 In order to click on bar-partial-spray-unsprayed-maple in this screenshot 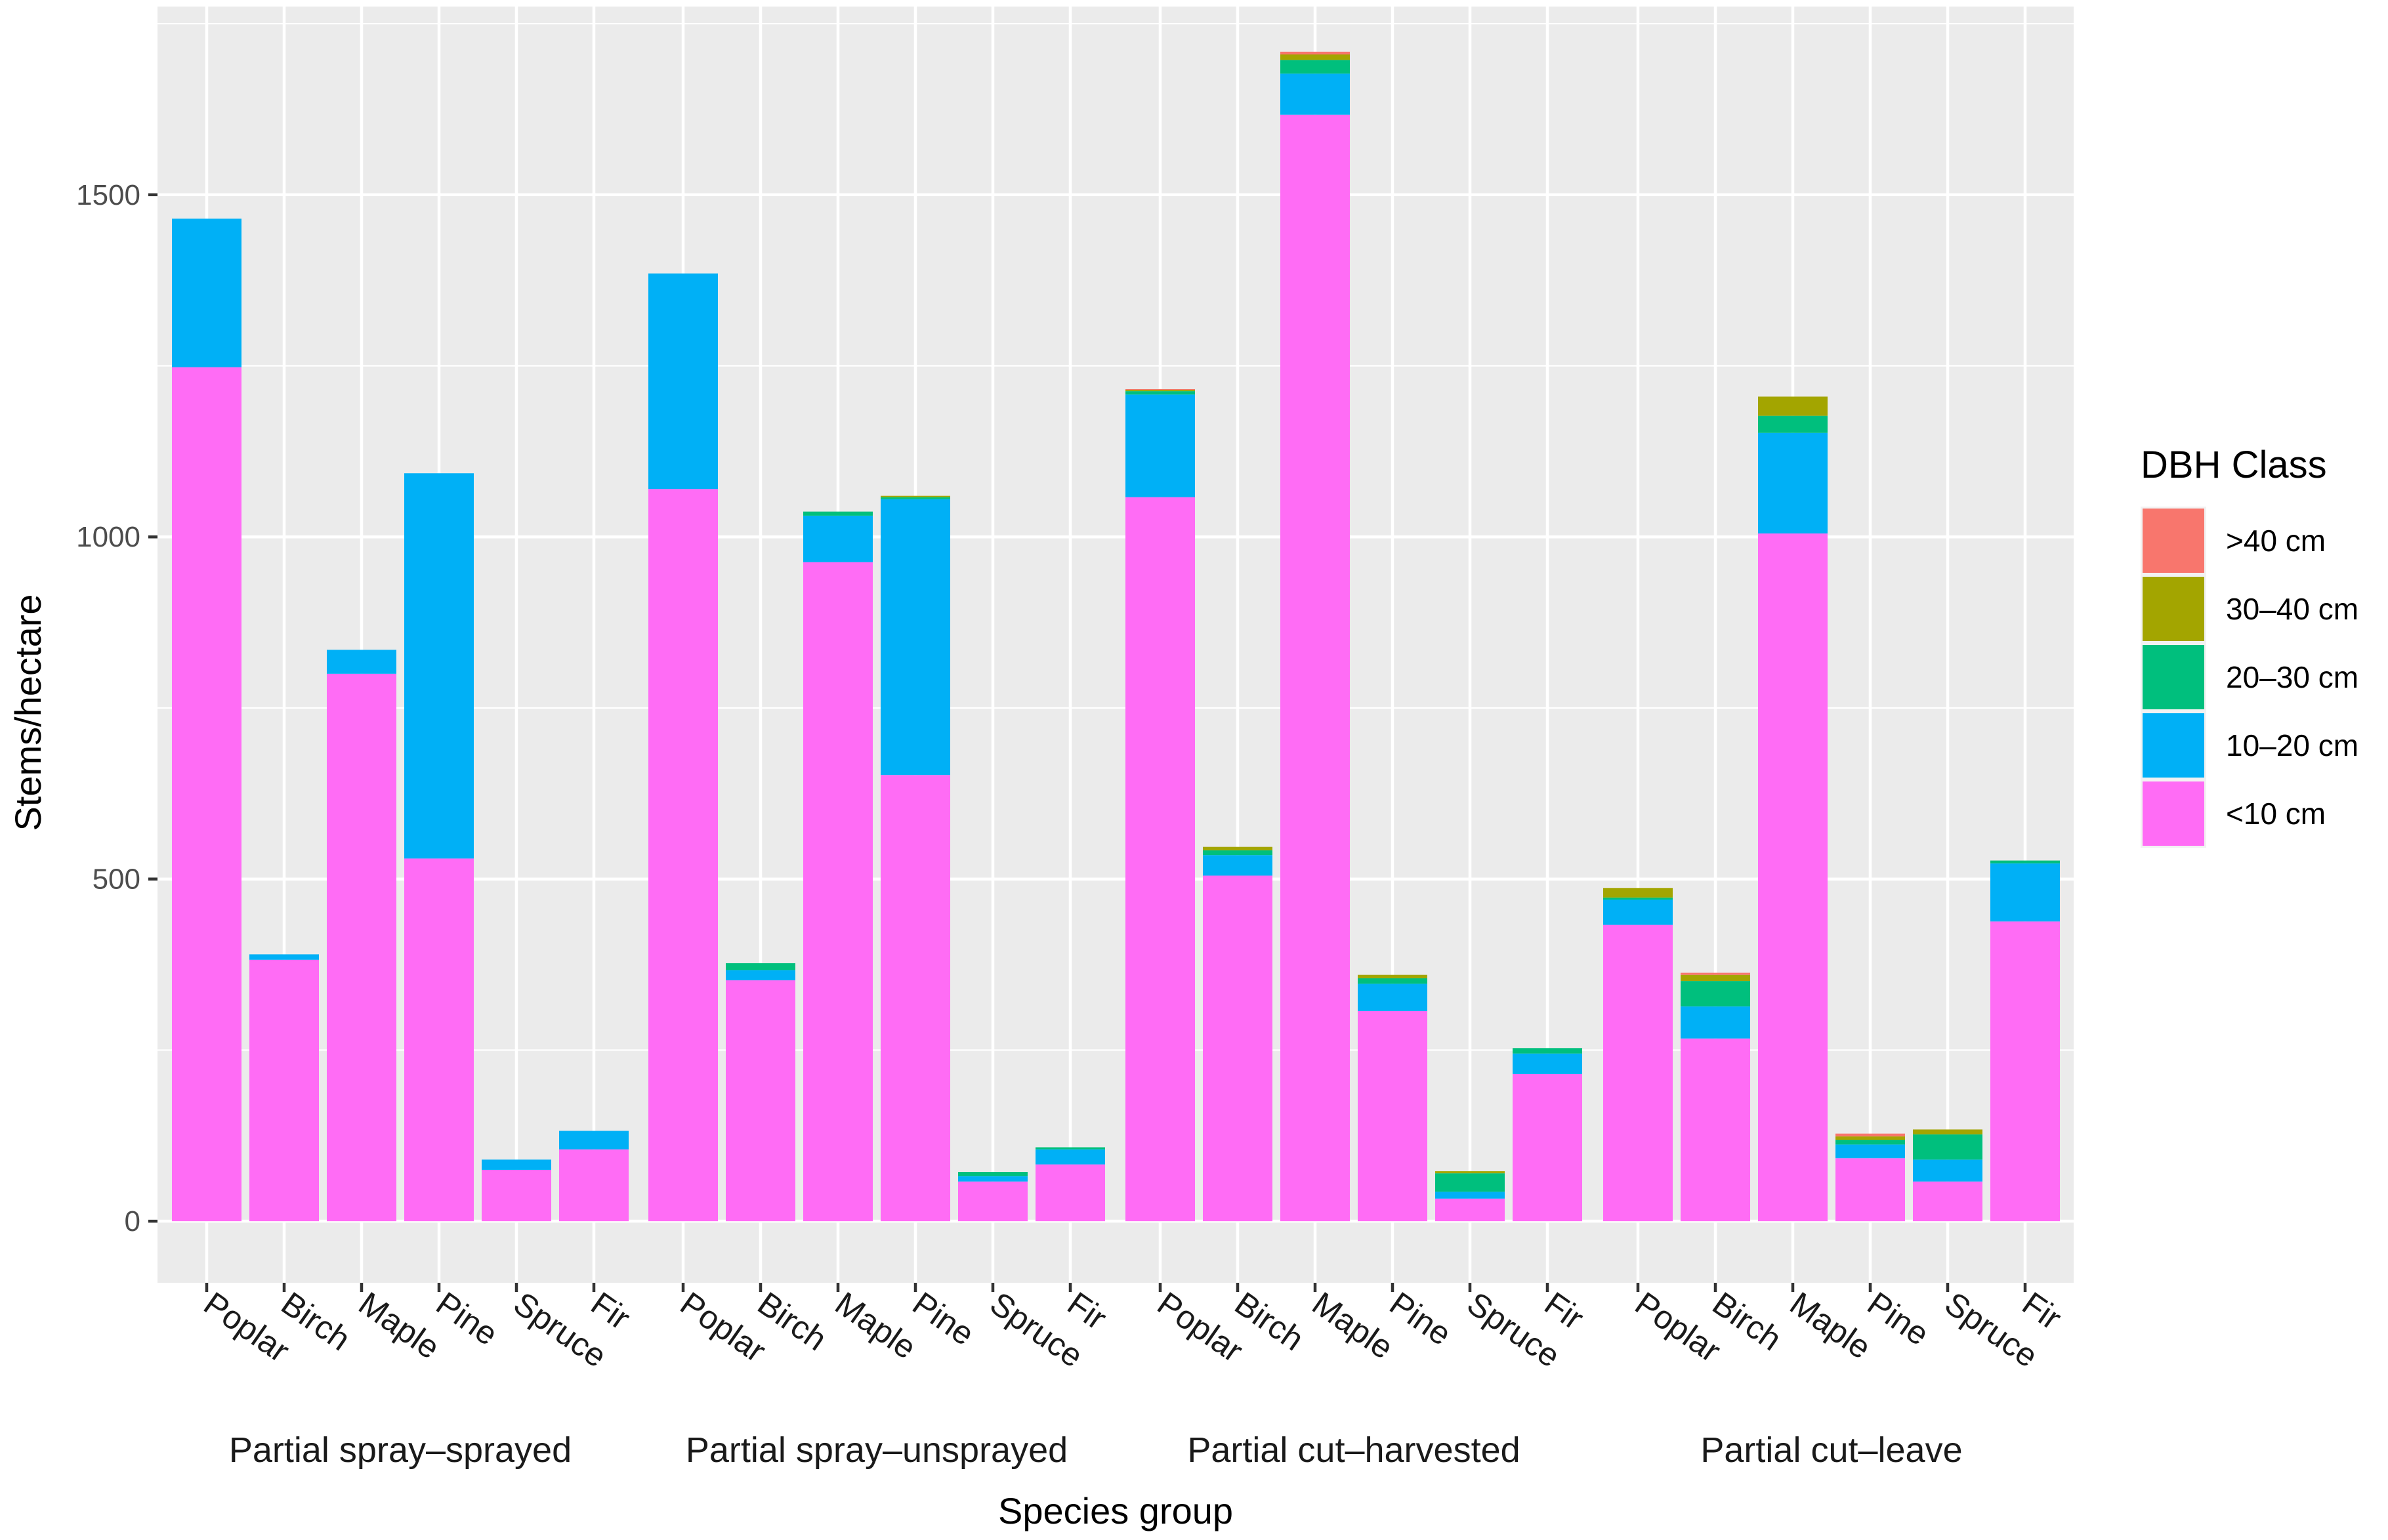, I will do `click(838, 866)`.